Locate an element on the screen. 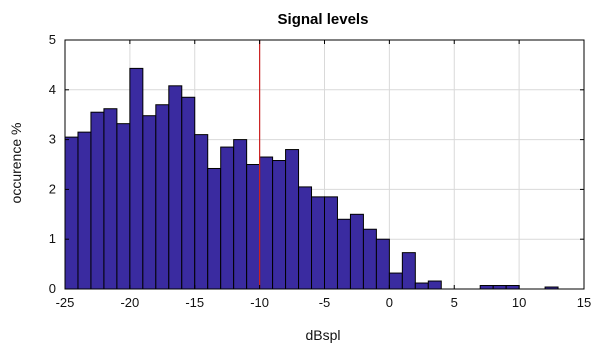 Image resolution: width=592 pixels, height=349 pixels. y-tick-label: 5 is located at coordinates (52, 39).